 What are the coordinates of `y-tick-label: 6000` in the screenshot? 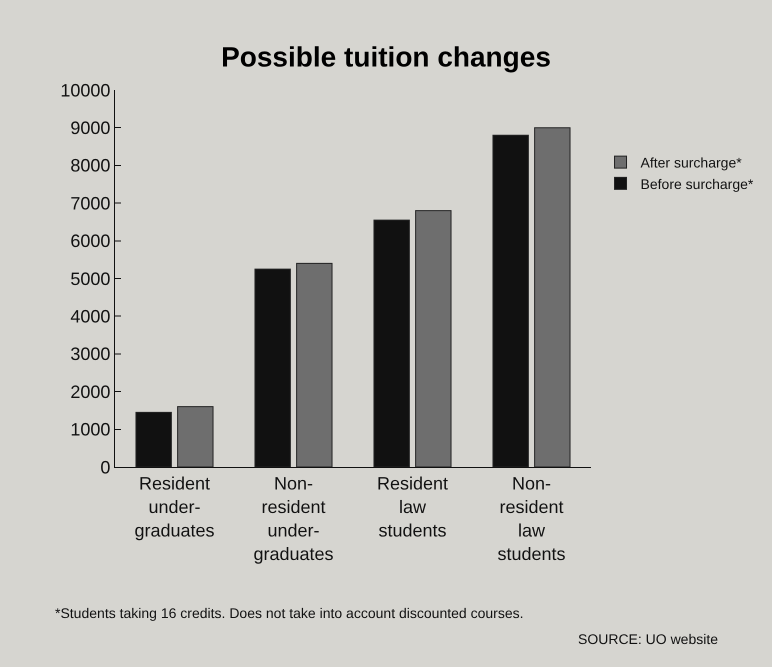 It's located at (90, 241).